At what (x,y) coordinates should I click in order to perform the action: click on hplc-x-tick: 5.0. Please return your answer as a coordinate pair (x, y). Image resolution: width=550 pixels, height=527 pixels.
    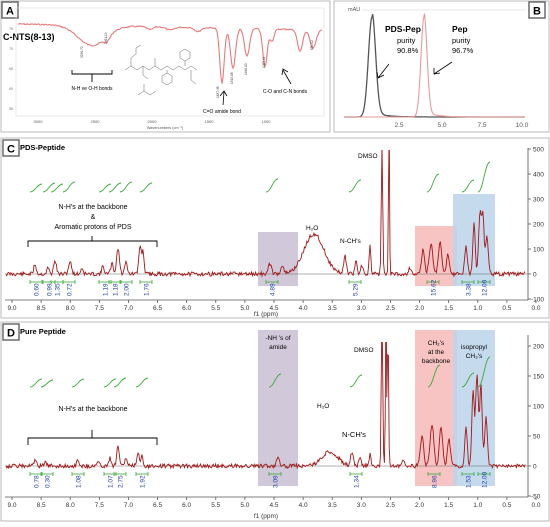
    Looking at the image, I should click on (441, 125).